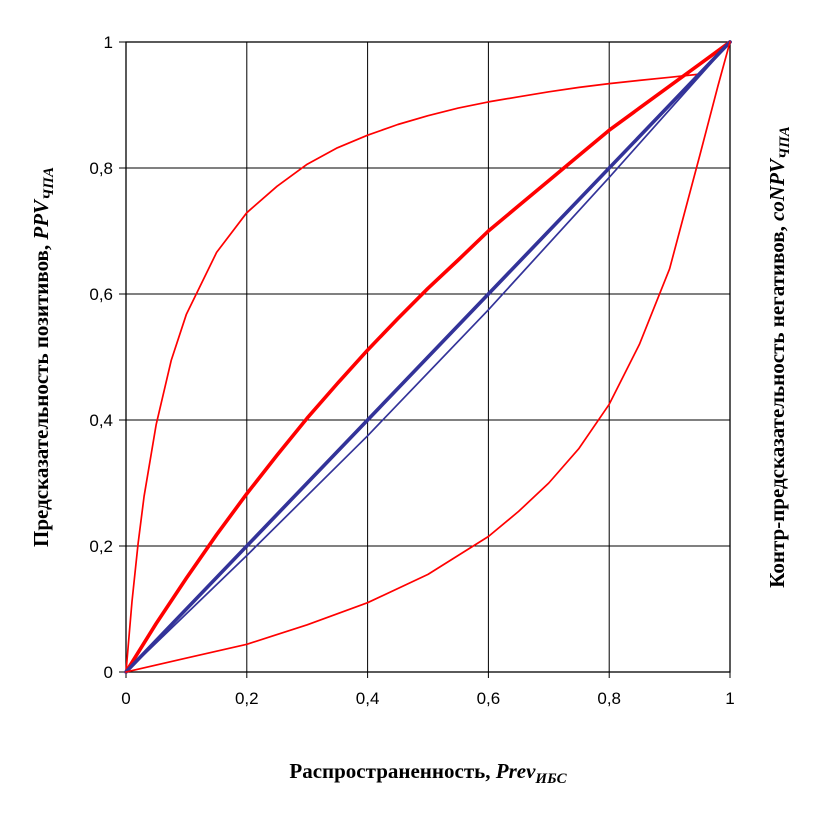  What do you see at coordinates (777, 404) in the screenshot?
I see `y-axis-title-right-text: Контр-предсказательность негативов,` at bounding box center [777, 404].